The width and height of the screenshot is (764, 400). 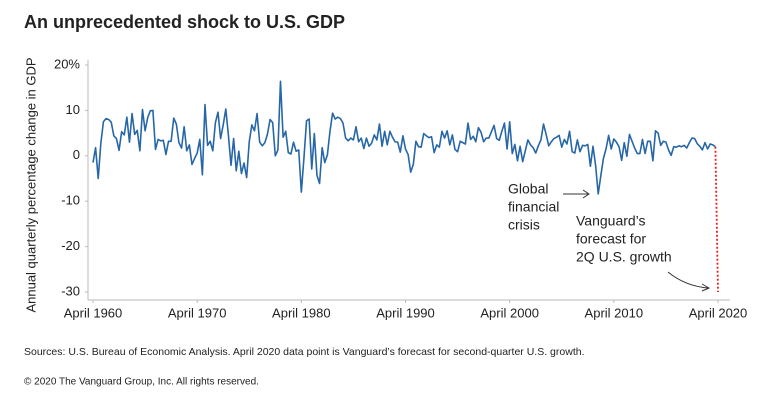 What do you see at coordinates (718, 312) in the screenshot?
I see `x-tick-label: April 2020` at bounding box center [718, 312].